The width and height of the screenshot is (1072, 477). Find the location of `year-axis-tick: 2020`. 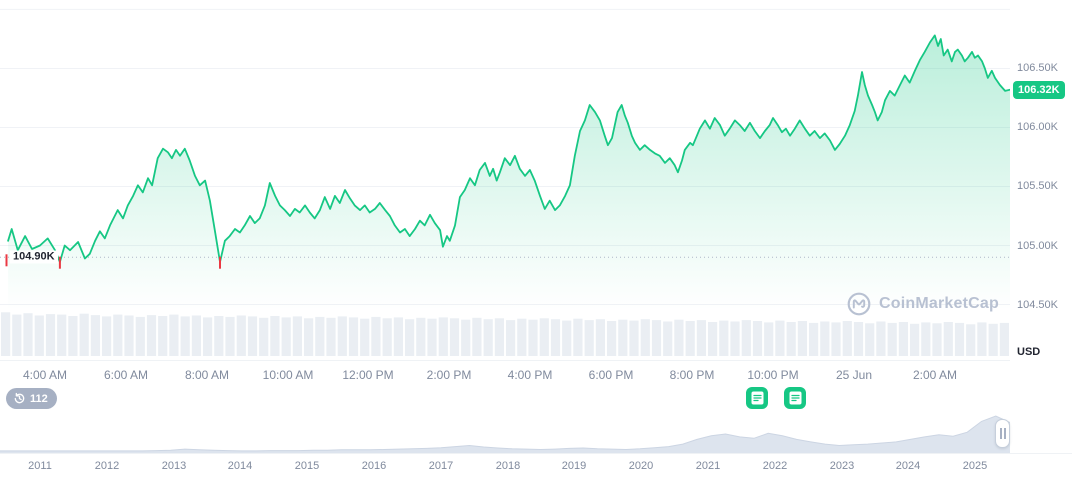

year-axis-tick: 2020 is located at coordinates (641, 466).